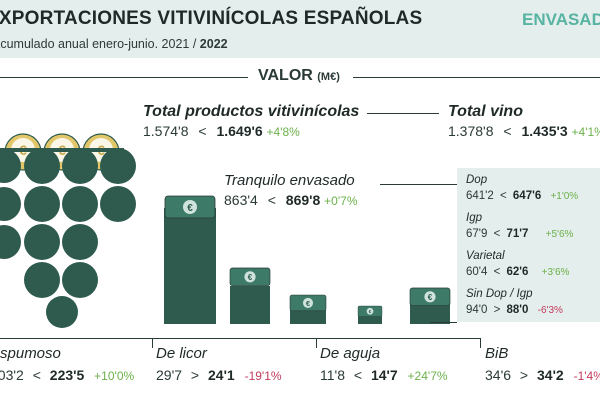  I want to click on tranquilo-values: 863'4 < 869'8 +0'7%, so click(291, 200).